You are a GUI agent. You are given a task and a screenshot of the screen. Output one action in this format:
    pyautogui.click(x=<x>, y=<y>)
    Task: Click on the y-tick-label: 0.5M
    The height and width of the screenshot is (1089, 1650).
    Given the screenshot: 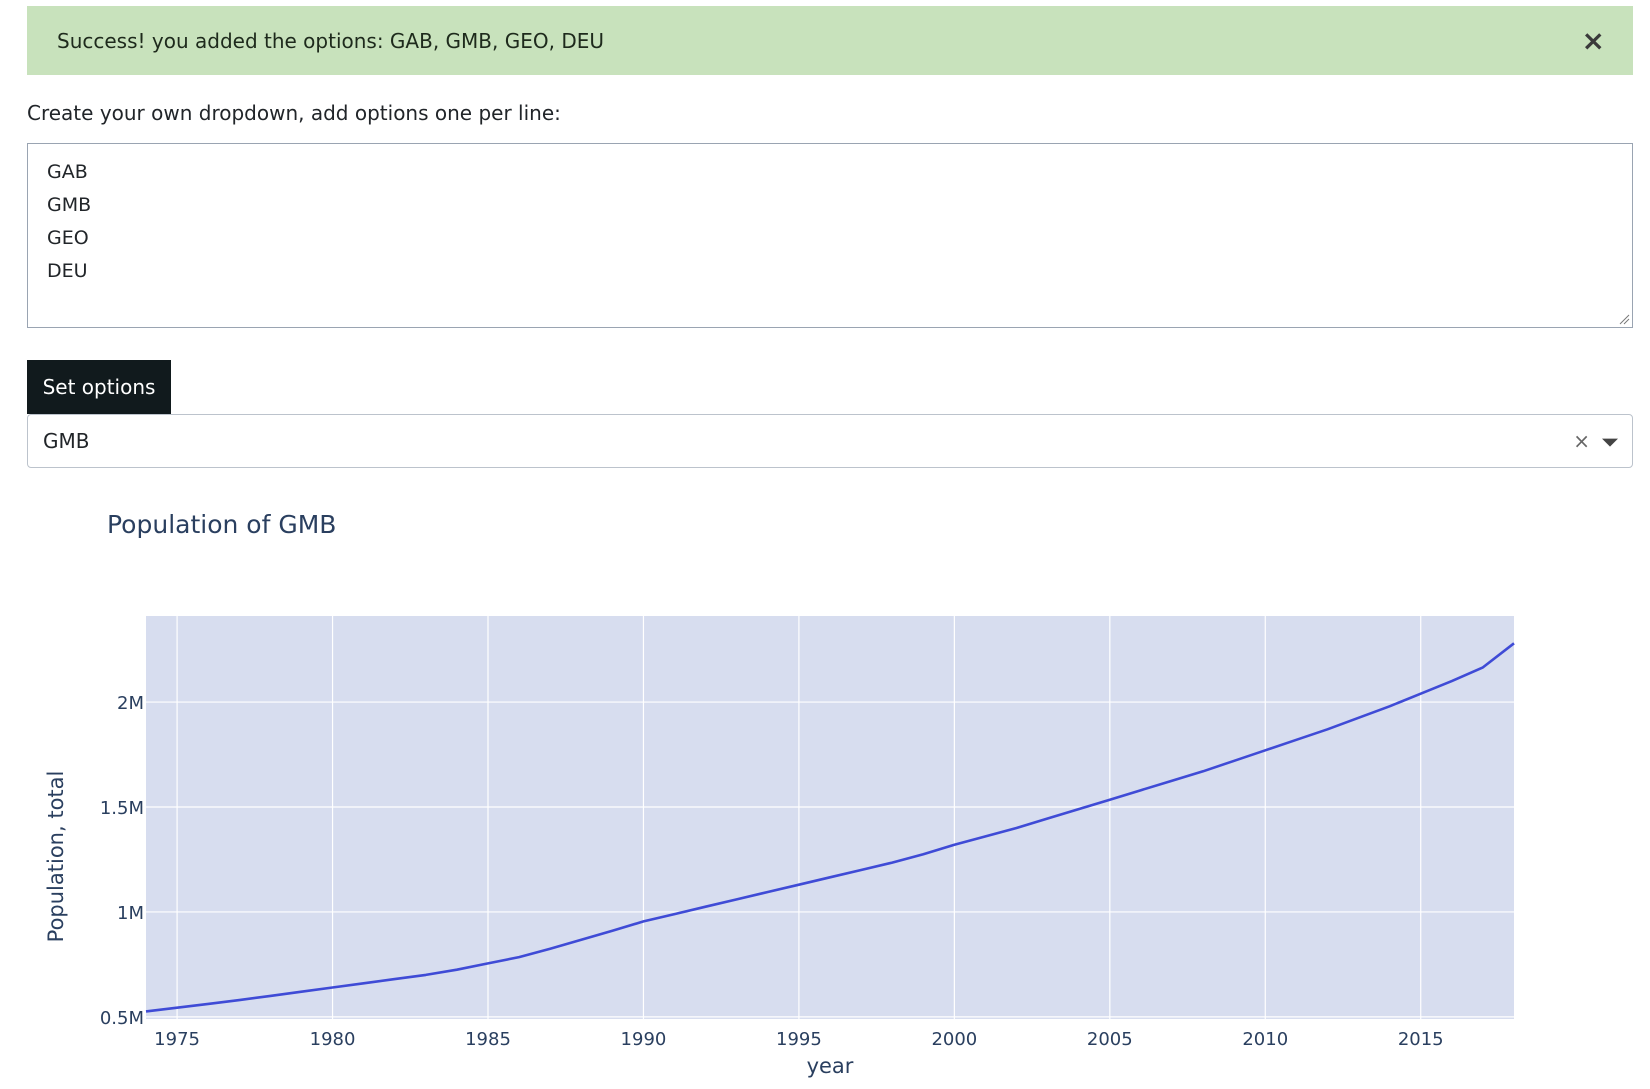 What is the action you would take?
    pyautogui.click(x=122, y=1018)
    